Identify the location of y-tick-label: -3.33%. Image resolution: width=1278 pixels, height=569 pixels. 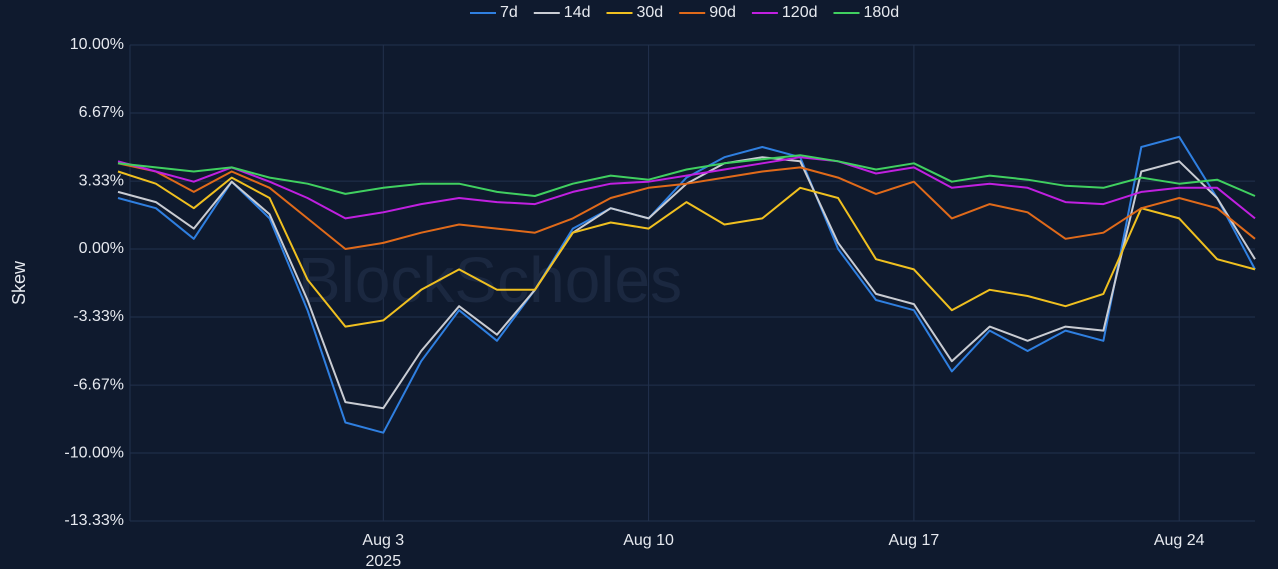
(98, 316).